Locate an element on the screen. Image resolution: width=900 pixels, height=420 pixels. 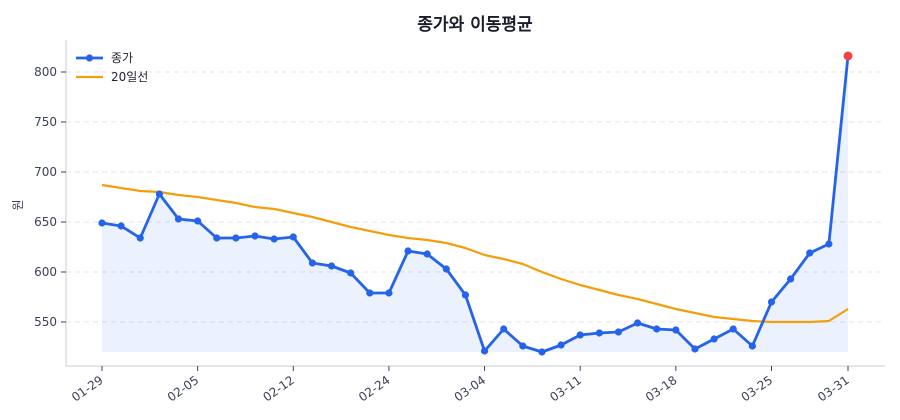
y-tick-label: 750 is located at coordinates (45, 122).